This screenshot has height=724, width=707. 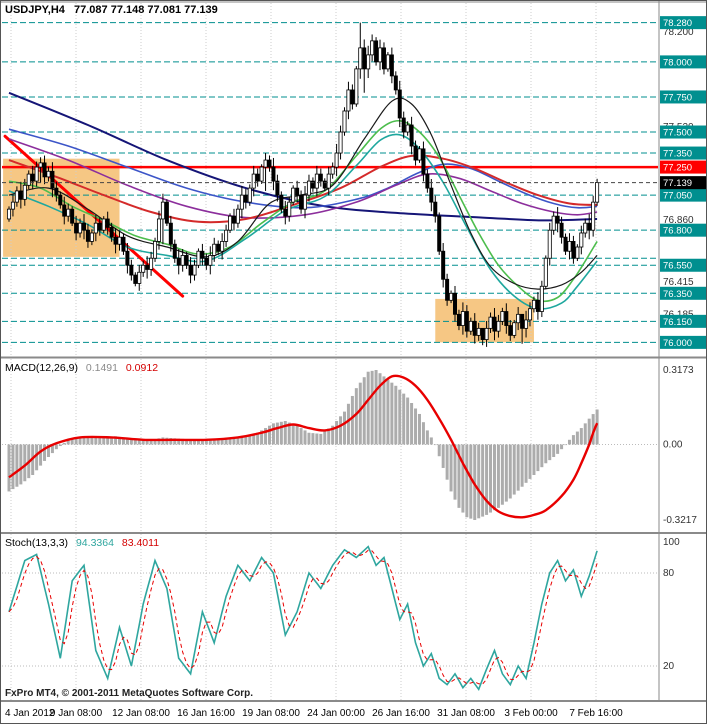 What do you see at coordinates (303, 189) in the screenshot?
I see `ma-red` at bounding box center [303, 189].